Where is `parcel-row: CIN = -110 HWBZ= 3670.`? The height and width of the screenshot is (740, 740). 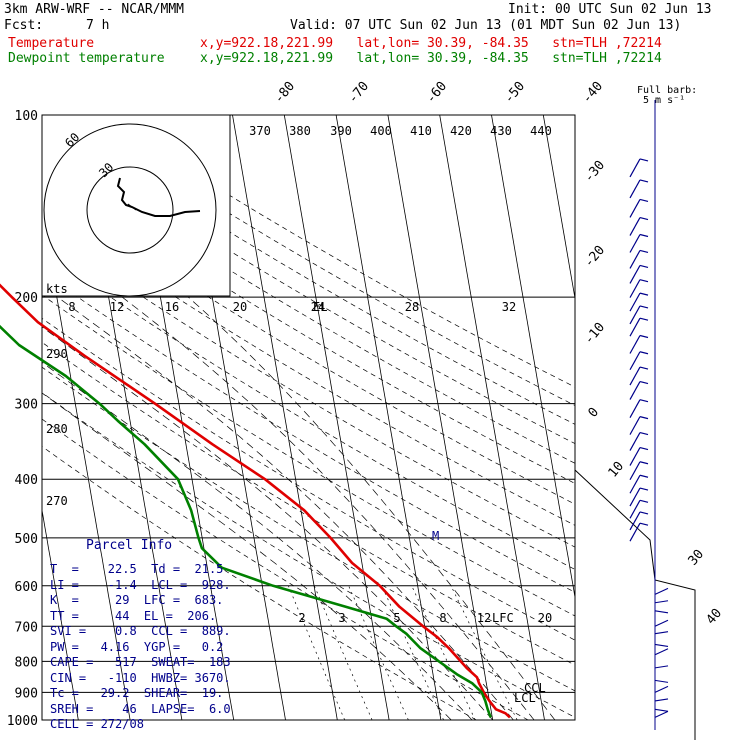 parcel-row: CIN = -110 HWBZ= 3670. is located at coordinates (140, 677).